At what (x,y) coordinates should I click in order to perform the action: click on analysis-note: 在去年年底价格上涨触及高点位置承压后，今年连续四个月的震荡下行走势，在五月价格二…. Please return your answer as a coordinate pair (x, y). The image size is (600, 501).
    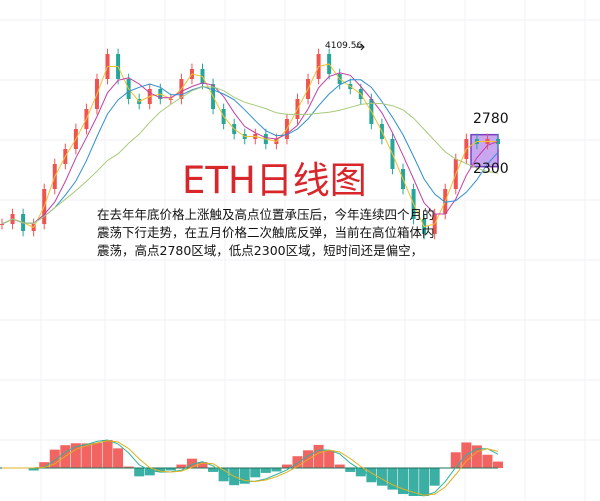
    Looking at the image, I should click on (266, 232).